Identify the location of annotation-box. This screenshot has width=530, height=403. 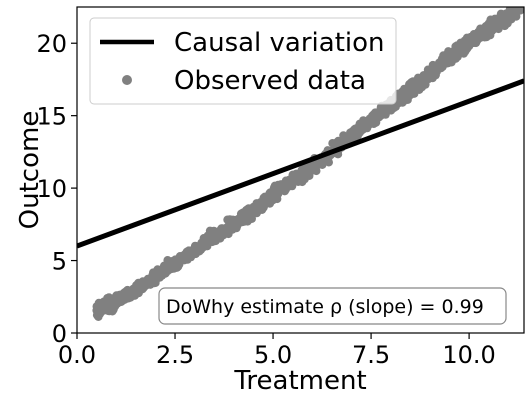
(332, 306).